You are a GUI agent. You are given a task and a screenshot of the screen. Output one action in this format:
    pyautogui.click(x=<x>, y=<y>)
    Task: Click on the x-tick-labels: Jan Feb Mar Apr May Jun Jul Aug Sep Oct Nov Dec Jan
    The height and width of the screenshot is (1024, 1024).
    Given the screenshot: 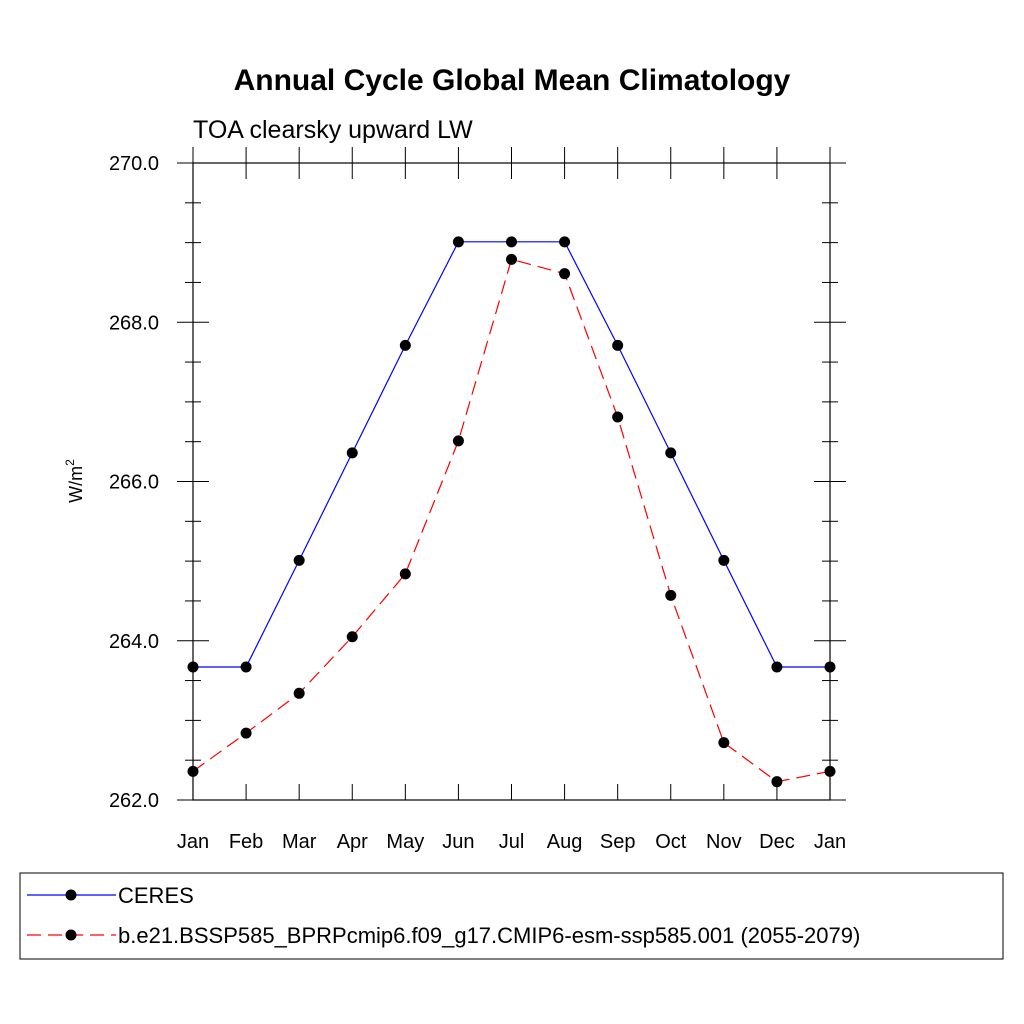 What is the action you would take?
    pyautogui.click(x=511, y=842)
    